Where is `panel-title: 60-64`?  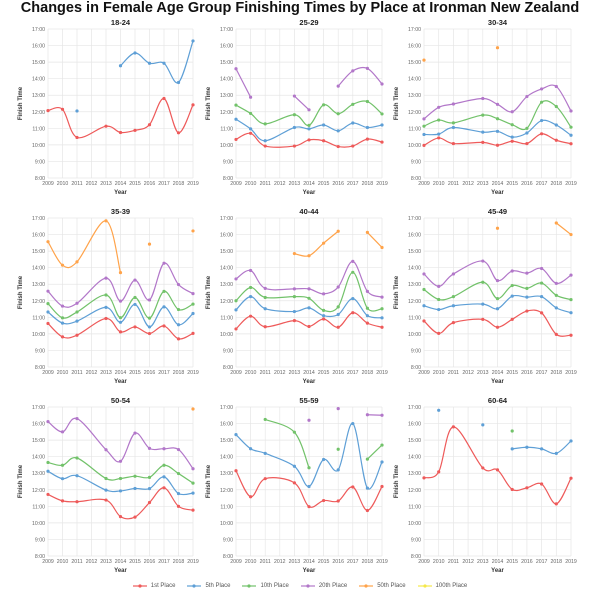 panel-title: 60-64 is located at coordinates (498, 400).